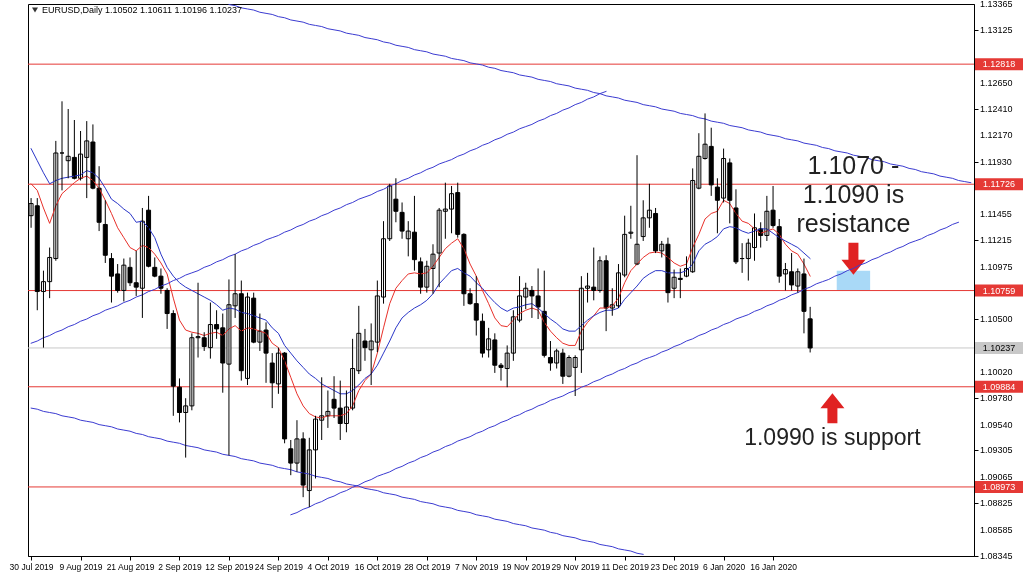 This screenshot has height=575, width=1024. Describe the element at coordinates (774, 566) in the screenshot. I see `x-tick-label: 16 Jan 2020` at that location.